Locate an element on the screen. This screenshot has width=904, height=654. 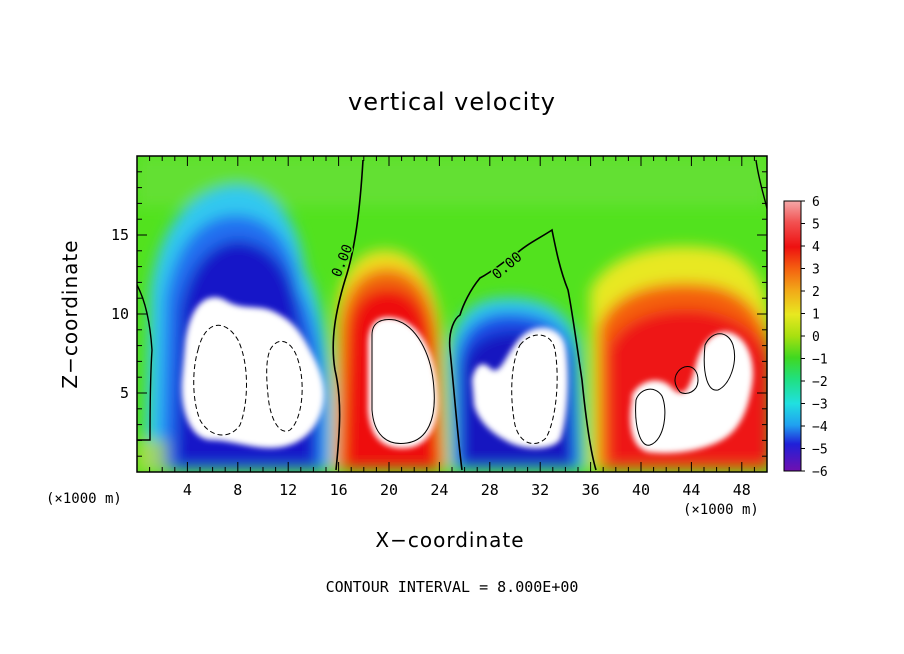
contour-interval-note: CONTOUR INTERVAL = 8.000E+00 is located at coordinates (452, 587).